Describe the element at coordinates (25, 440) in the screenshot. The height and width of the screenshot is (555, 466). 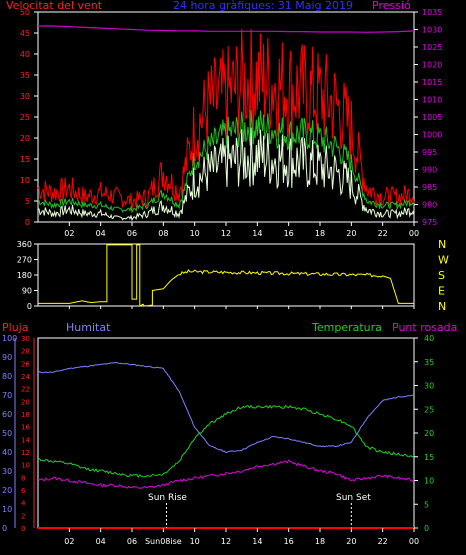
I see `rain-y-tick-label: 14` at that location.